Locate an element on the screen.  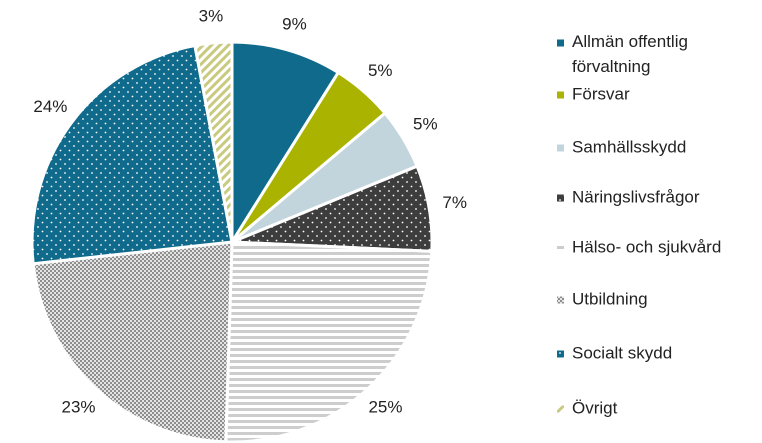
legend-item: Försvar is located at coordinates (593, 93).